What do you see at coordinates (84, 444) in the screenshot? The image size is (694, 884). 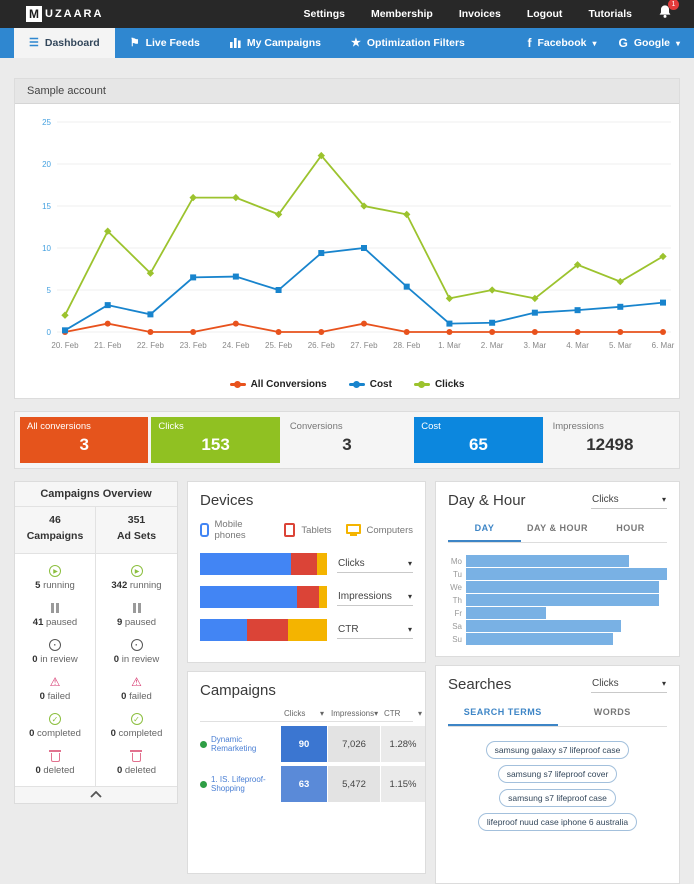 I see `kpi-value: 3` at bounding box center [84, 444].